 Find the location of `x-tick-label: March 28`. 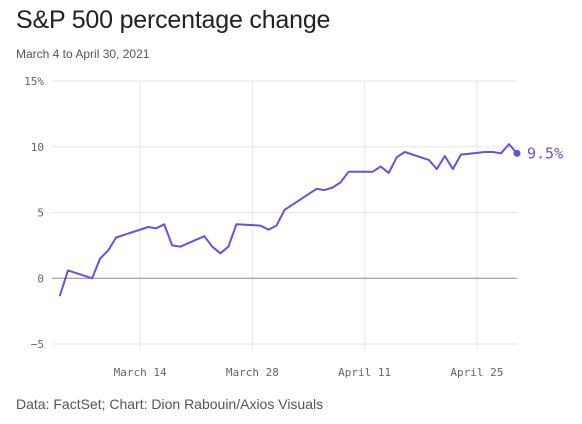

x-tick-label: March 28 is located at coordinates (252, 372).